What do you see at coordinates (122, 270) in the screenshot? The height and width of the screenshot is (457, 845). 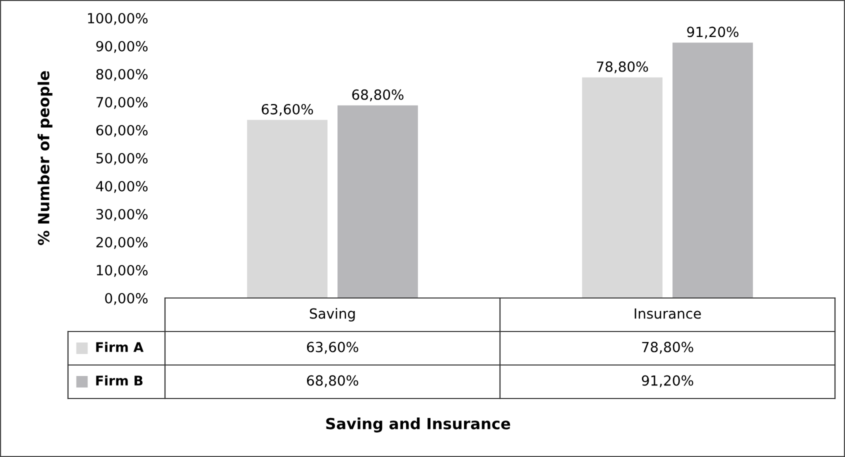 I see `y-tick-label: 10,00%` at bounding box center [122, 270].